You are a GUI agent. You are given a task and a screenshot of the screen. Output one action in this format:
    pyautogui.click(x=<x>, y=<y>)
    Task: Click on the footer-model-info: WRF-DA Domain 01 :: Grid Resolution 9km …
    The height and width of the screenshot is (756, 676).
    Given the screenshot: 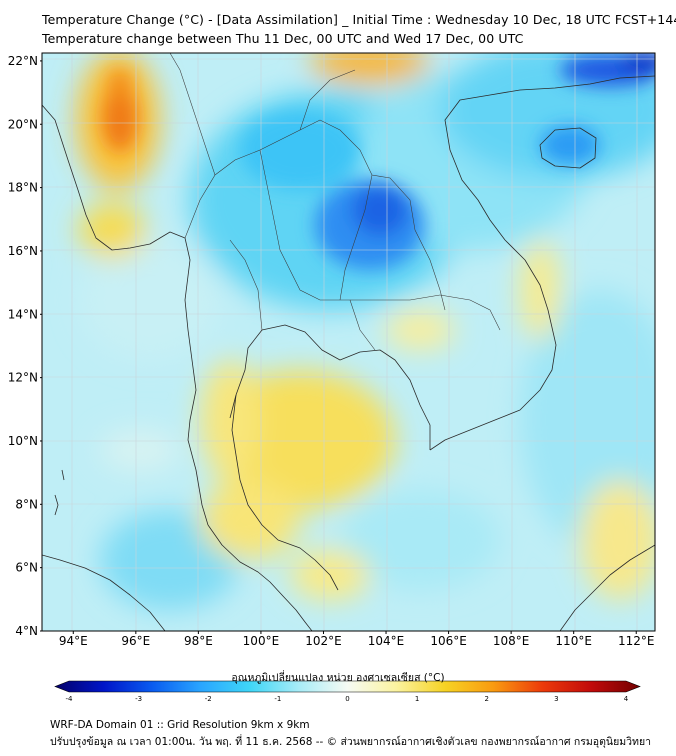 What is the action you would take?
    pyautogui.click(x=180, y=725)
    